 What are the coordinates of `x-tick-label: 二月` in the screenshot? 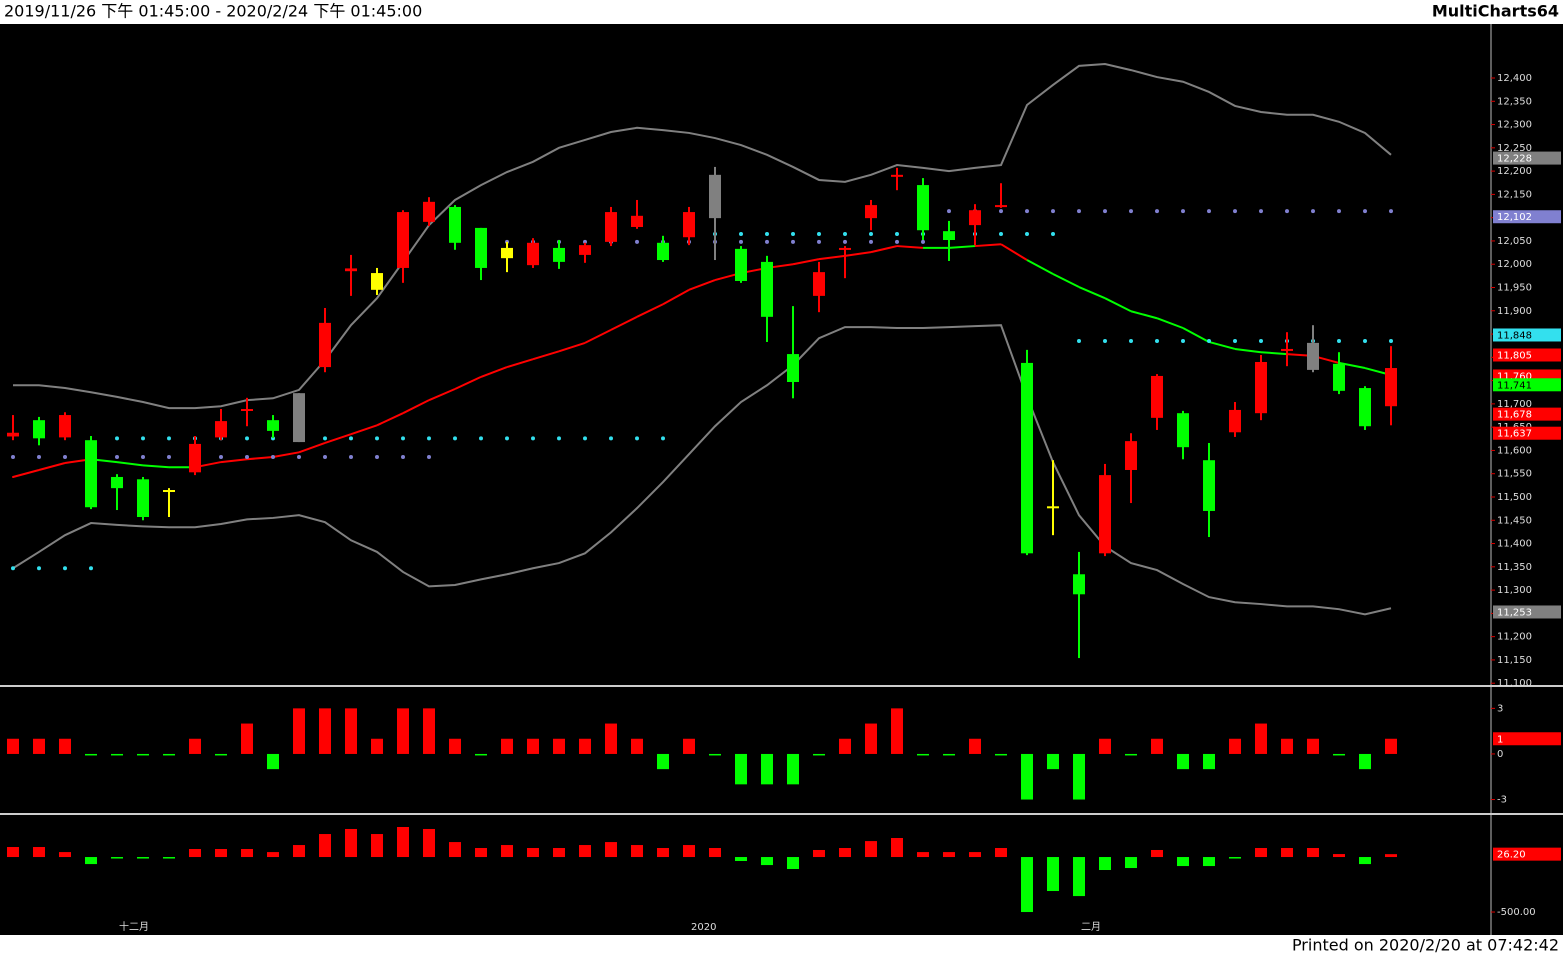 It's located at (1091, 927).